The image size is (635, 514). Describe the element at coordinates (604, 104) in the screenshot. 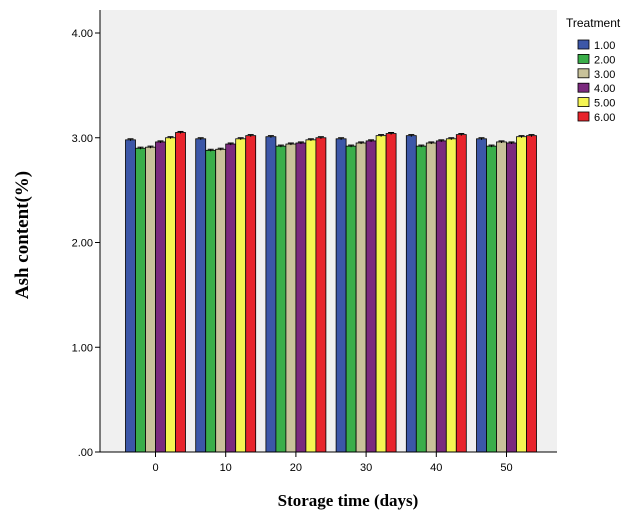

I see `legend-label: 5.00` at that location.